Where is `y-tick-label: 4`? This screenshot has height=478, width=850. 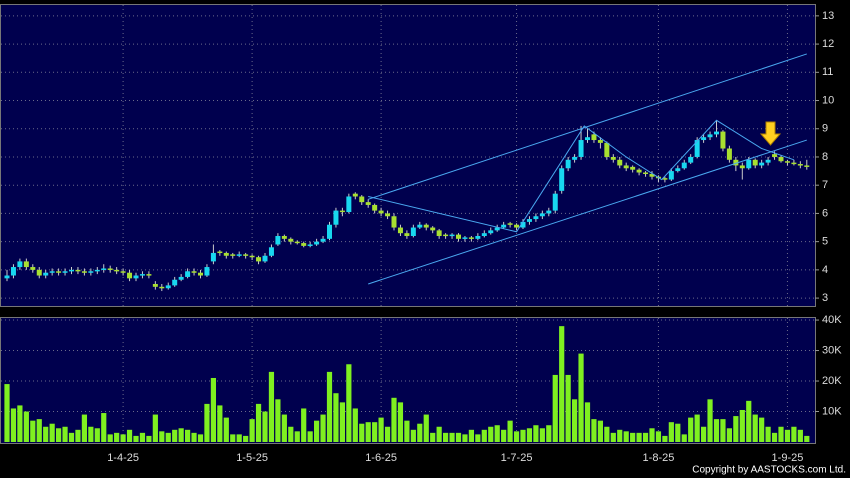
y-tick-label: 4 is located at coordinates (825, 270).